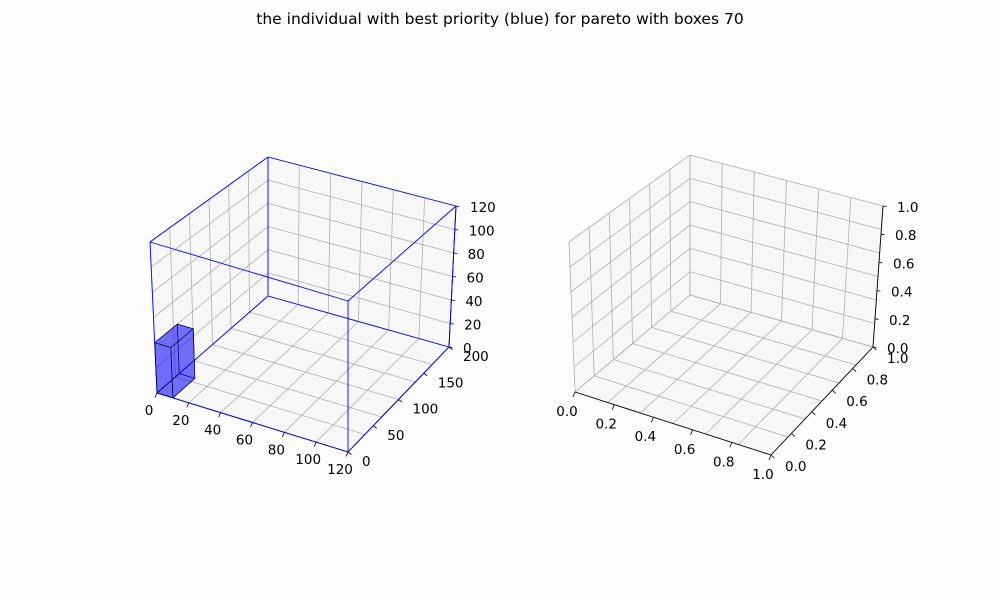 The width and height of the screenshot is (1000, 600). I want to click on x-tick-label: 0.6, so click(684, 450).